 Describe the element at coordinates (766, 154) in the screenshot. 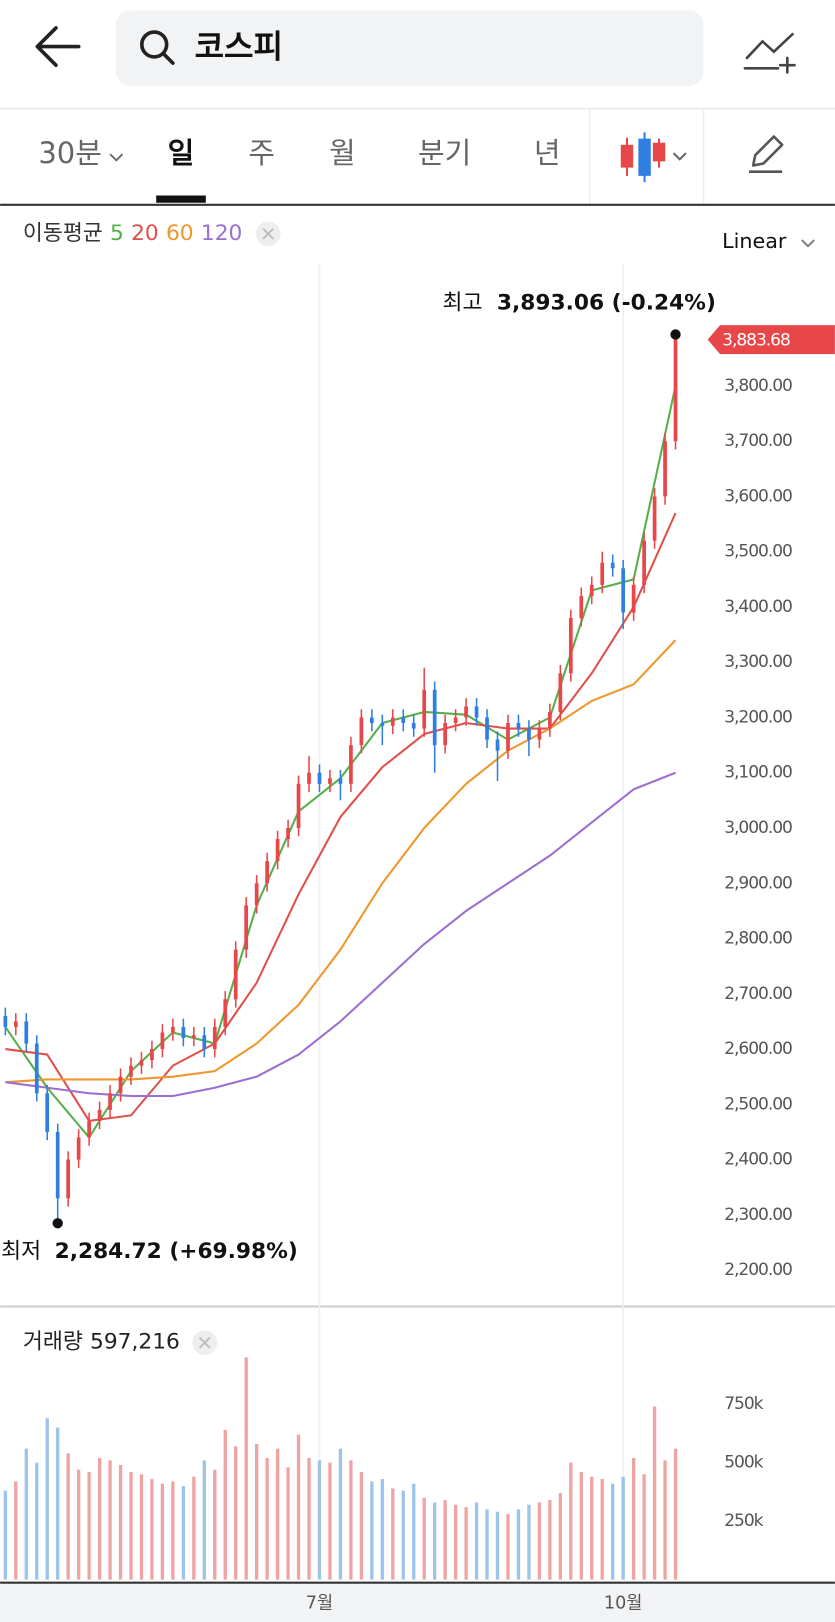

I see `draw-button` at that location.